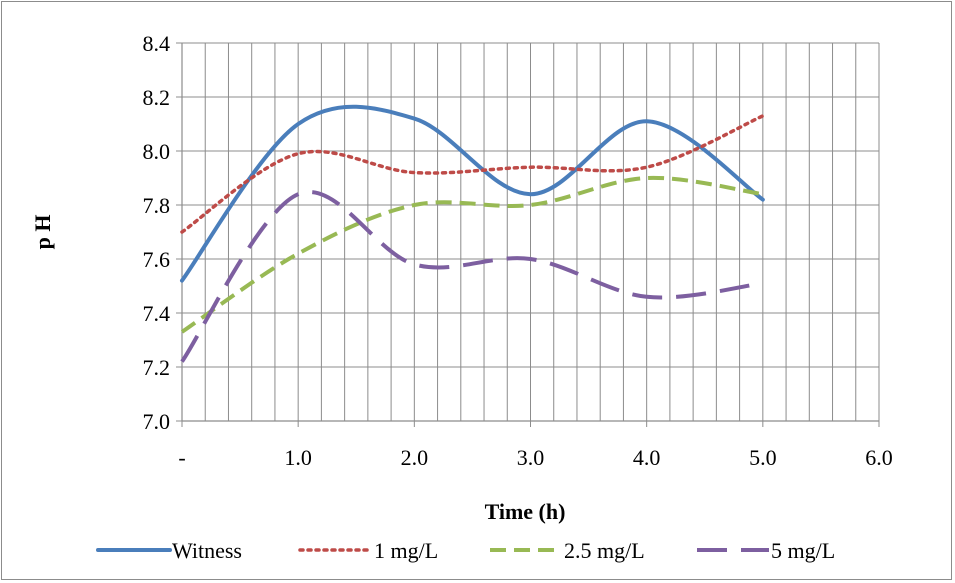  Describe the element at coordinates (207, 550) in the screenshot. I see `legend-label-witness: Witness` at that location.